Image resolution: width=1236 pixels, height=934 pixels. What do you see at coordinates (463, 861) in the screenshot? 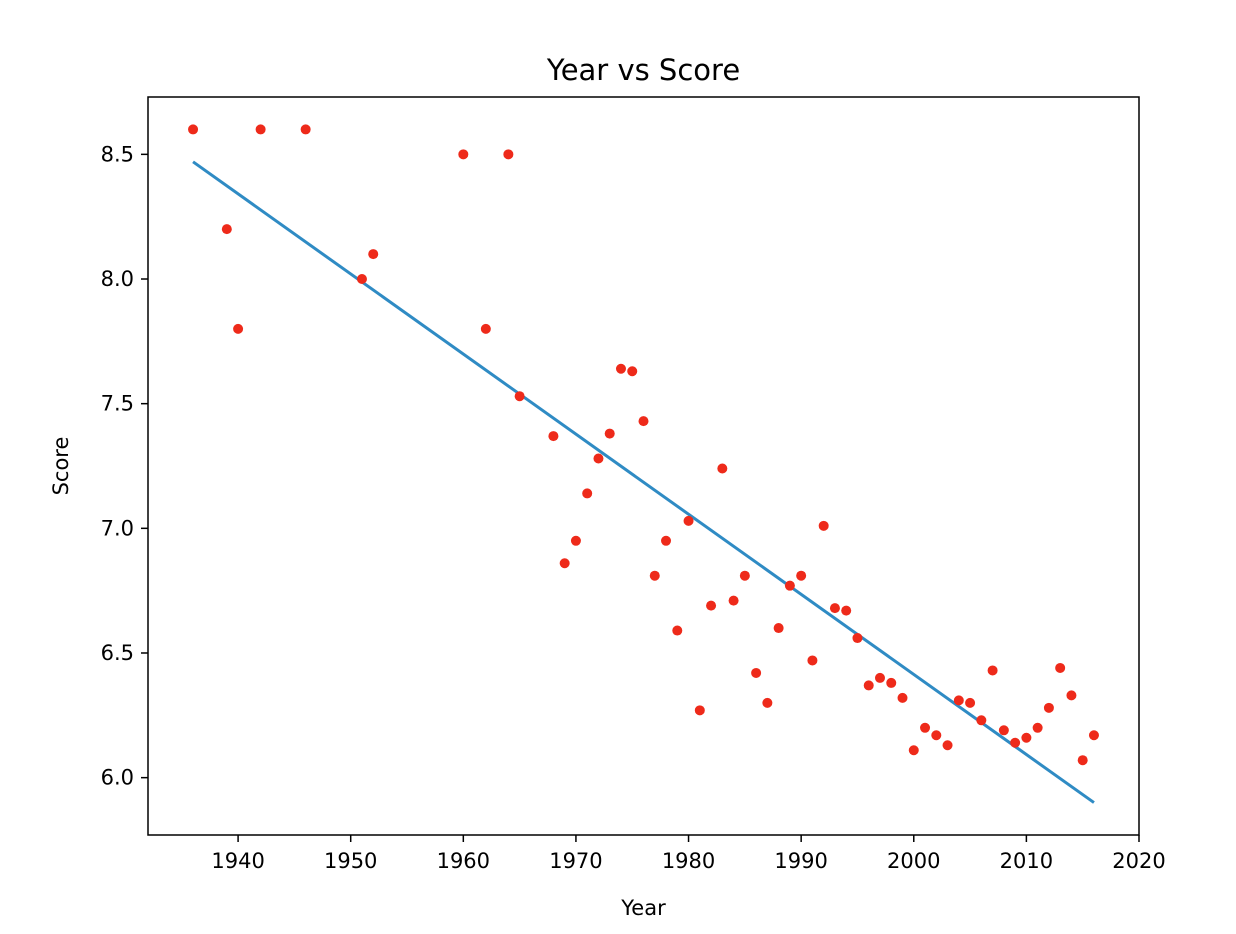
I see `x-tick-label: 1960` at bounding box center [463, 861].